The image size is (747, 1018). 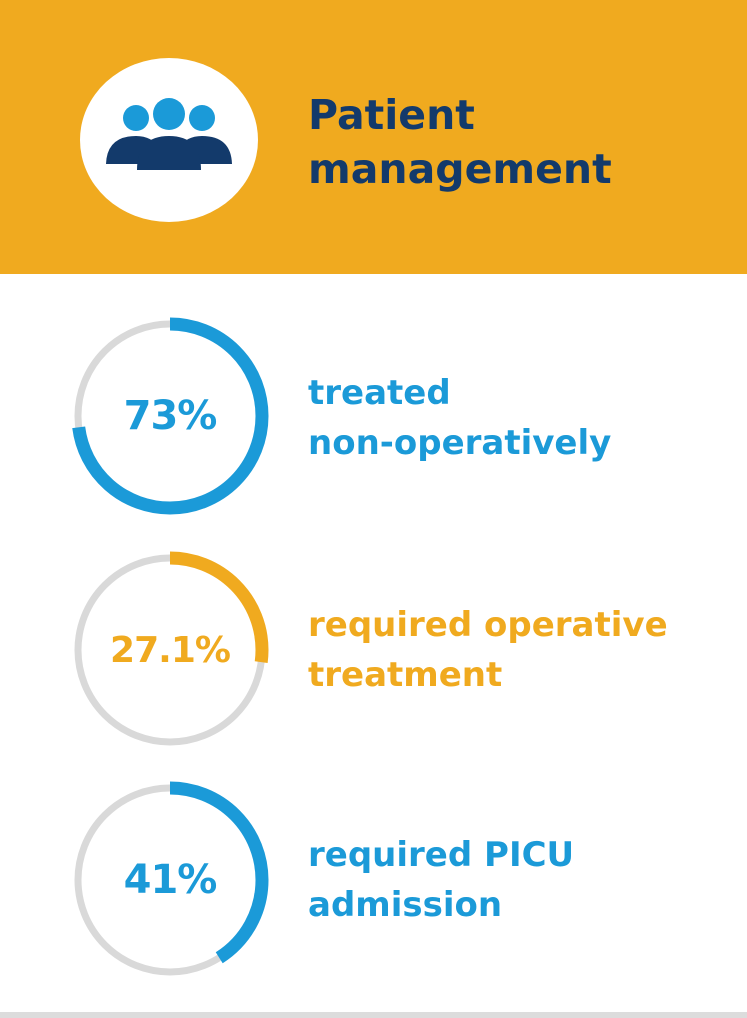 What do you see at coordinates (379, 393) in the screenshot?
I see `stat-label-line-1: treated` at bounding box center [379, 393].